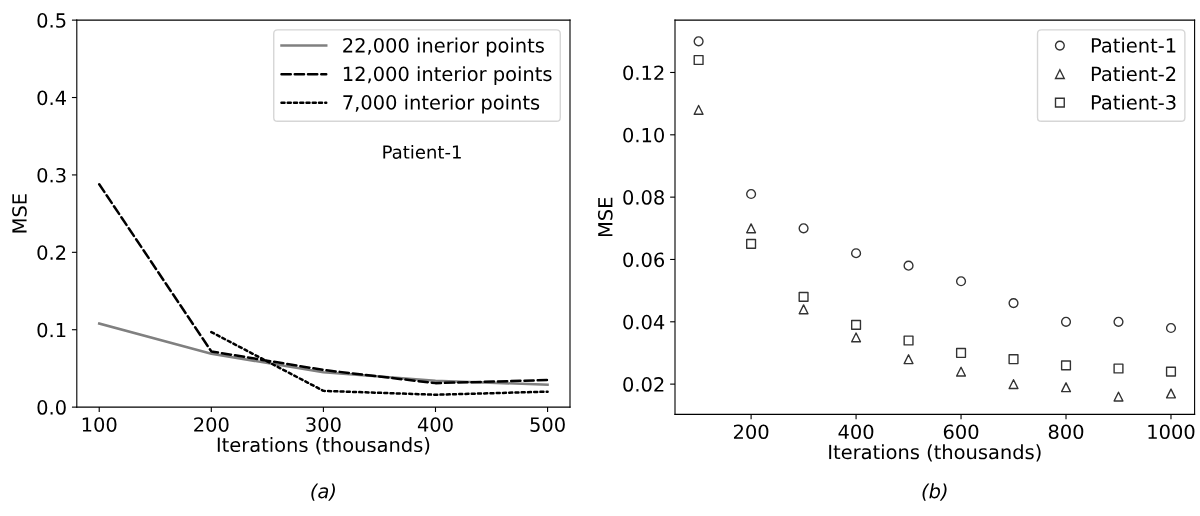  What do you see at coordinates (961, 432) in the screenshot?
I see `x-tick-label: 600` at bounding box center [961, 432].